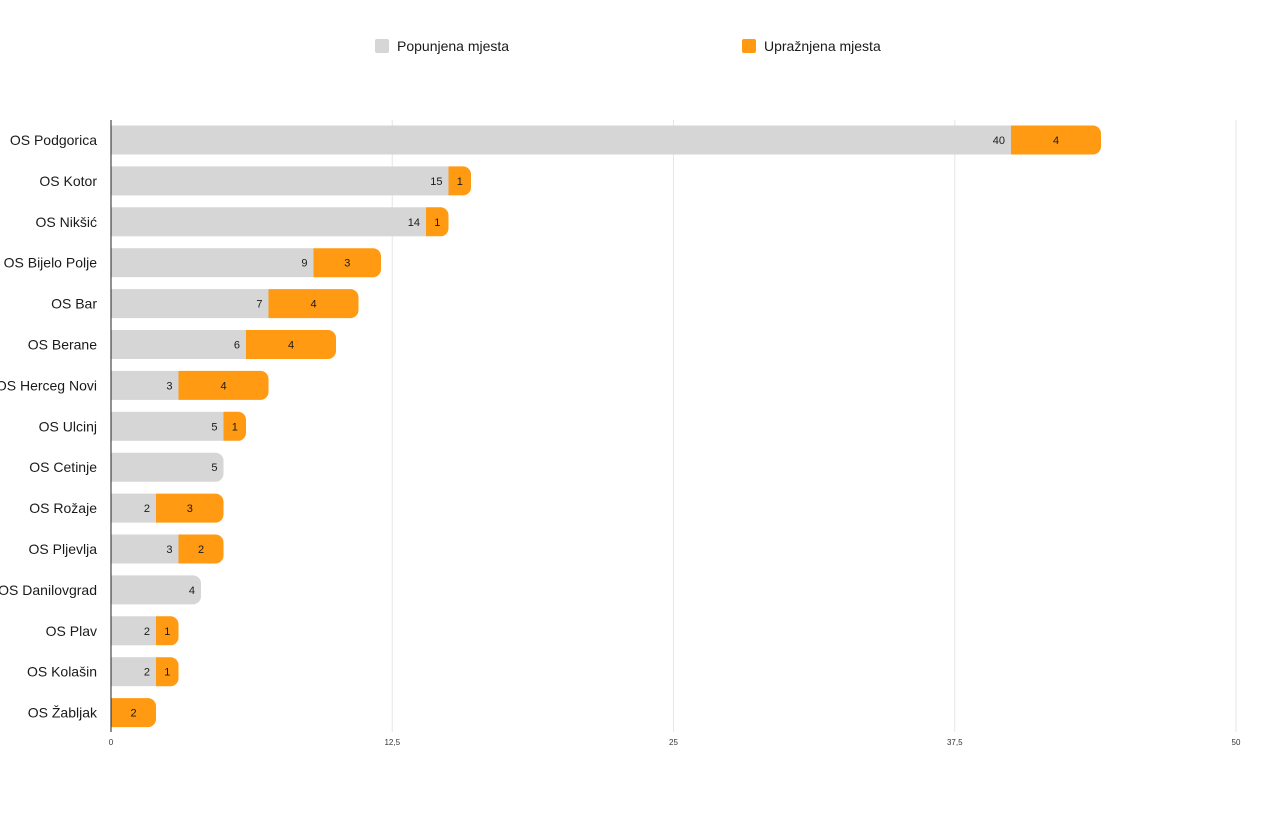  I want to click on category-label: OS Danilovgrad, so click(48, 590).